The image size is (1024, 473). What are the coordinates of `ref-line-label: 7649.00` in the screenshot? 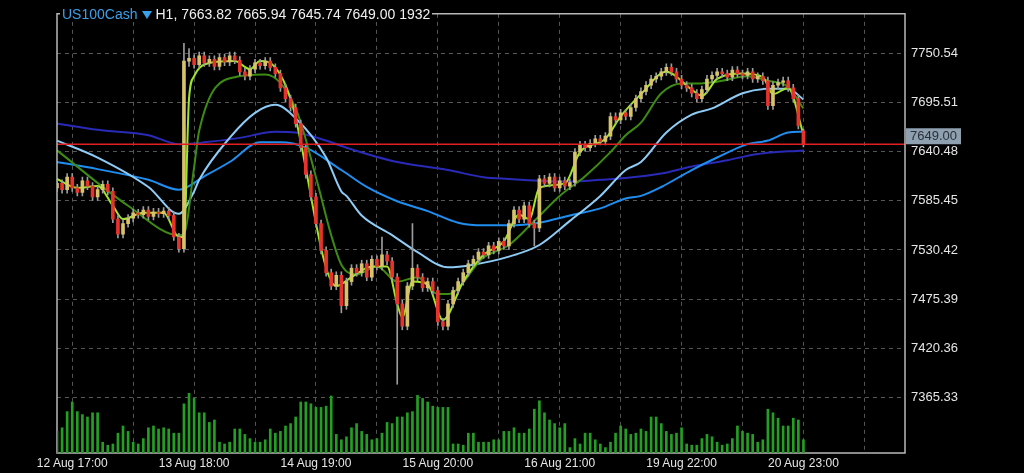 It's located at (933, 135).